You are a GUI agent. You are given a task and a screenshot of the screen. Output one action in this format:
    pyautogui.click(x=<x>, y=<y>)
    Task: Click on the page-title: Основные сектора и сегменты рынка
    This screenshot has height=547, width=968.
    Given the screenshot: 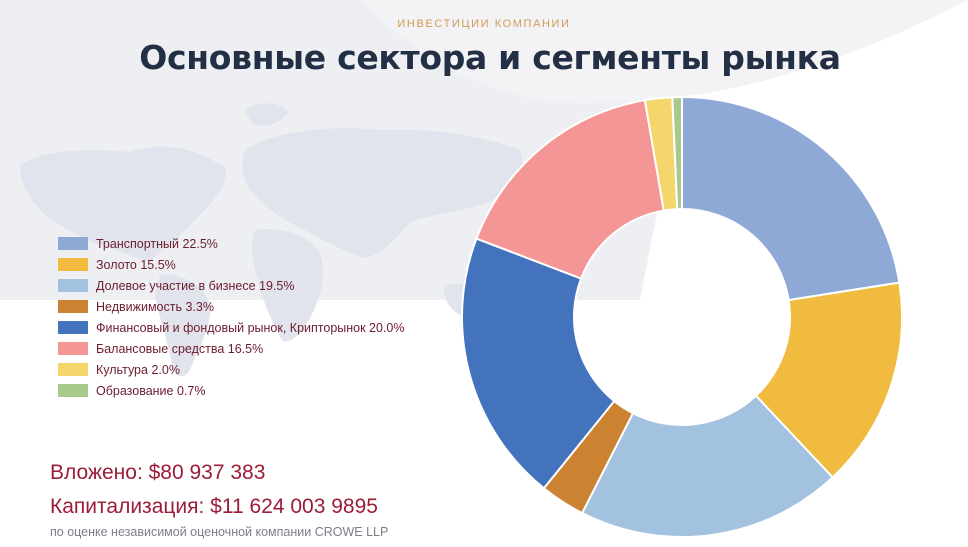 What is the action you would take?
    pyautogui.click(x=490, y=57)
    